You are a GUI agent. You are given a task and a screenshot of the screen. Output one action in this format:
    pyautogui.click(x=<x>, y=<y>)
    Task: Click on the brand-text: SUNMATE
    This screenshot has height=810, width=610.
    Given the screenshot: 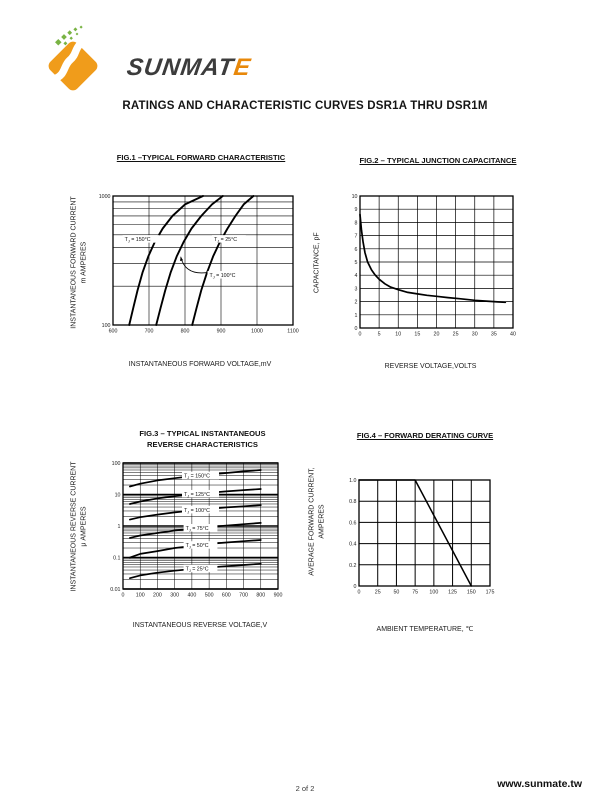 What is the action you would take?
    pyautogui.click(x=189, y=67)
    